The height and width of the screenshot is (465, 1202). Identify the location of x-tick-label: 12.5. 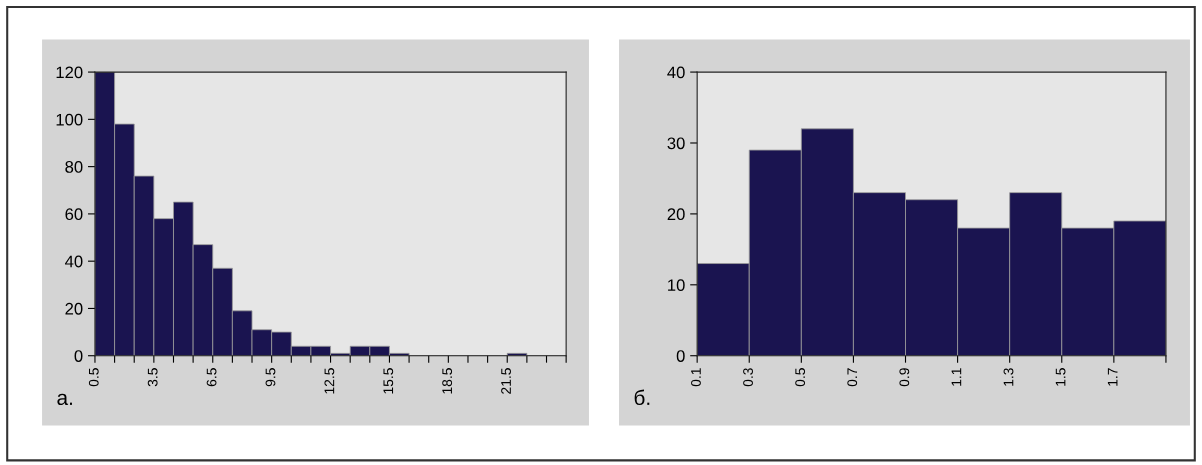
(329, 381).